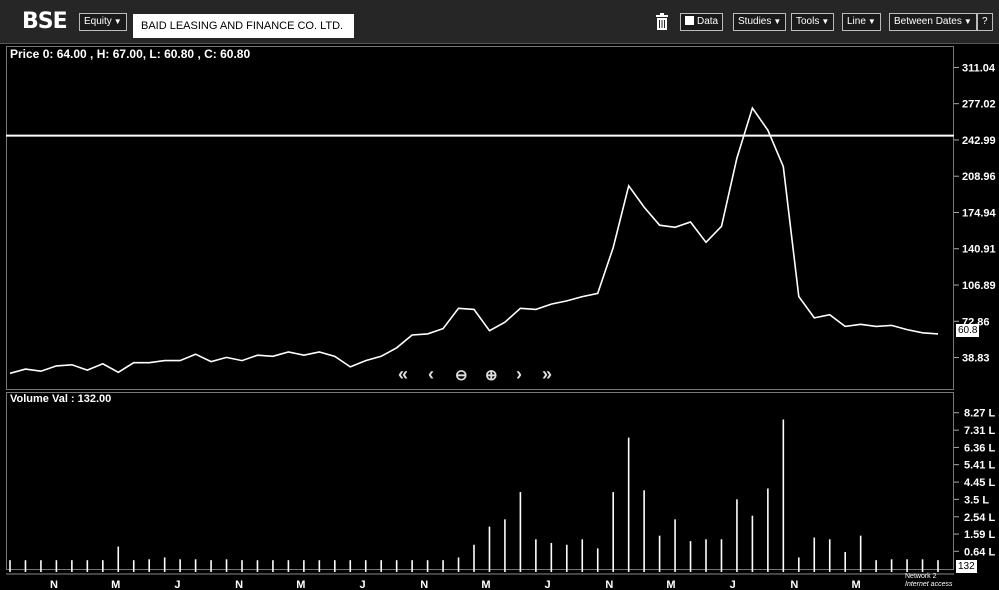  What do you see at coordinates (929, 584) in the screenshot?
I see `network-line-2: Internet access` at bounding box center [929, 584].